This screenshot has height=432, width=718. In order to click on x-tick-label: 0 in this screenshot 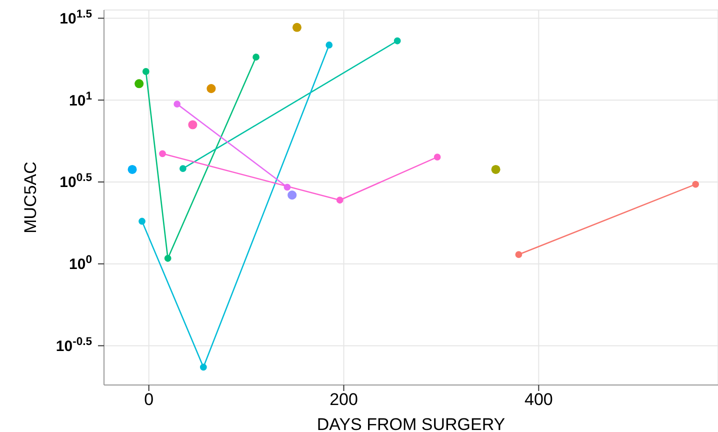, I will do `click(149, 400)`.